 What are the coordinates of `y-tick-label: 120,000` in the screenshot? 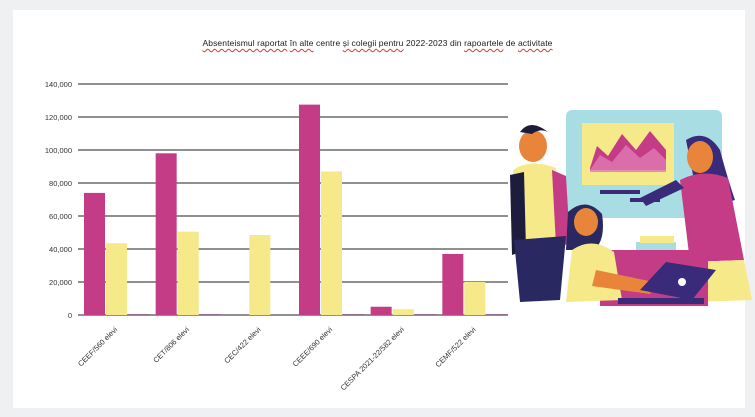 It's located at (58, 117).